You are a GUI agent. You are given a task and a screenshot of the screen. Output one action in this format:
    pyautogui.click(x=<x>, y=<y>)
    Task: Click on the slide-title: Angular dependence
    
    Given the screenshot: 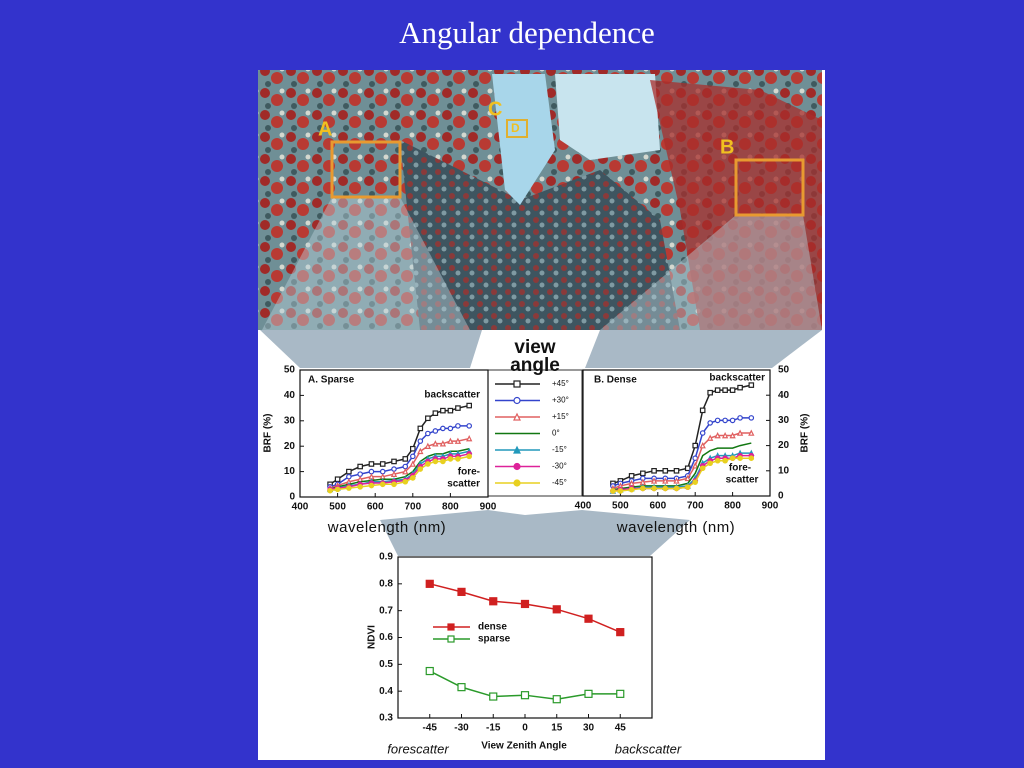 What is the action you would take?
    pyautogui.click(x=527, y=32)
    